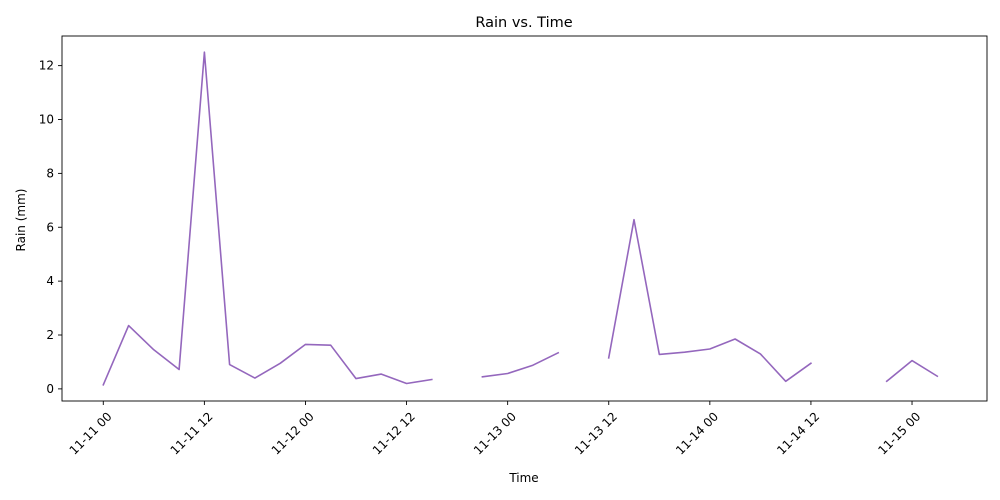  What do you see at coordinates (46, 120) in the screenshot?
I see `y-tick-label: 10` at bounding box center [46, 120].